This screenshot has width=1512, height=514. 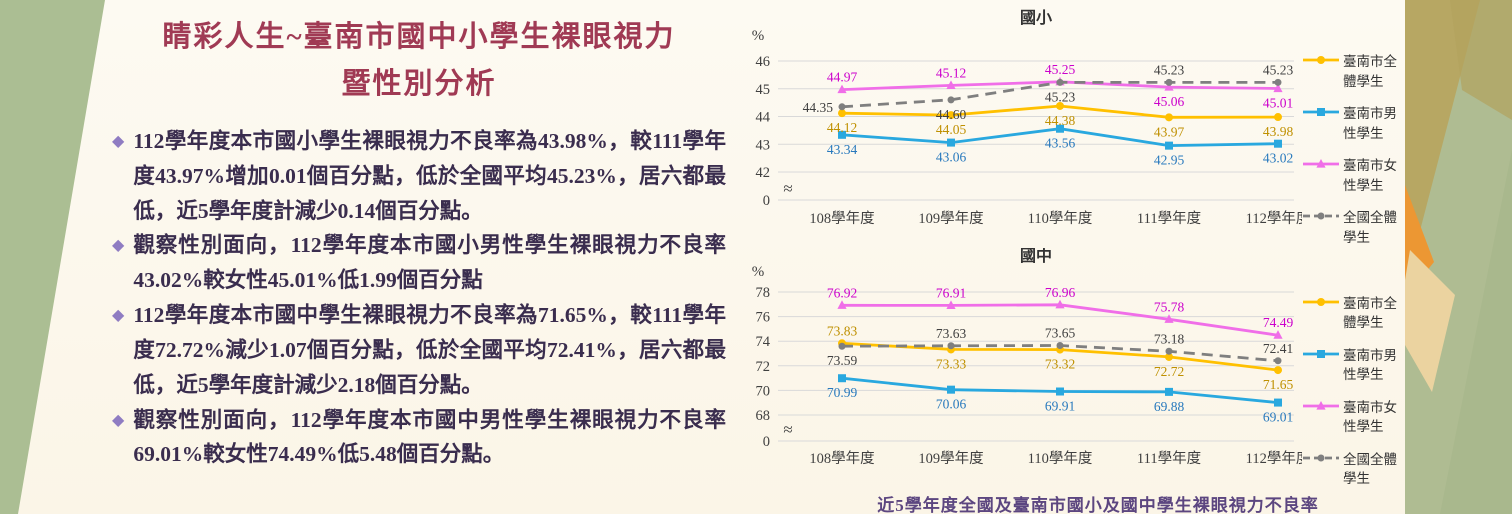 What do you see at coordinates (818, 107) in the screenshot?
I see `data-label: 44.35` at bounding box center [818, 107].